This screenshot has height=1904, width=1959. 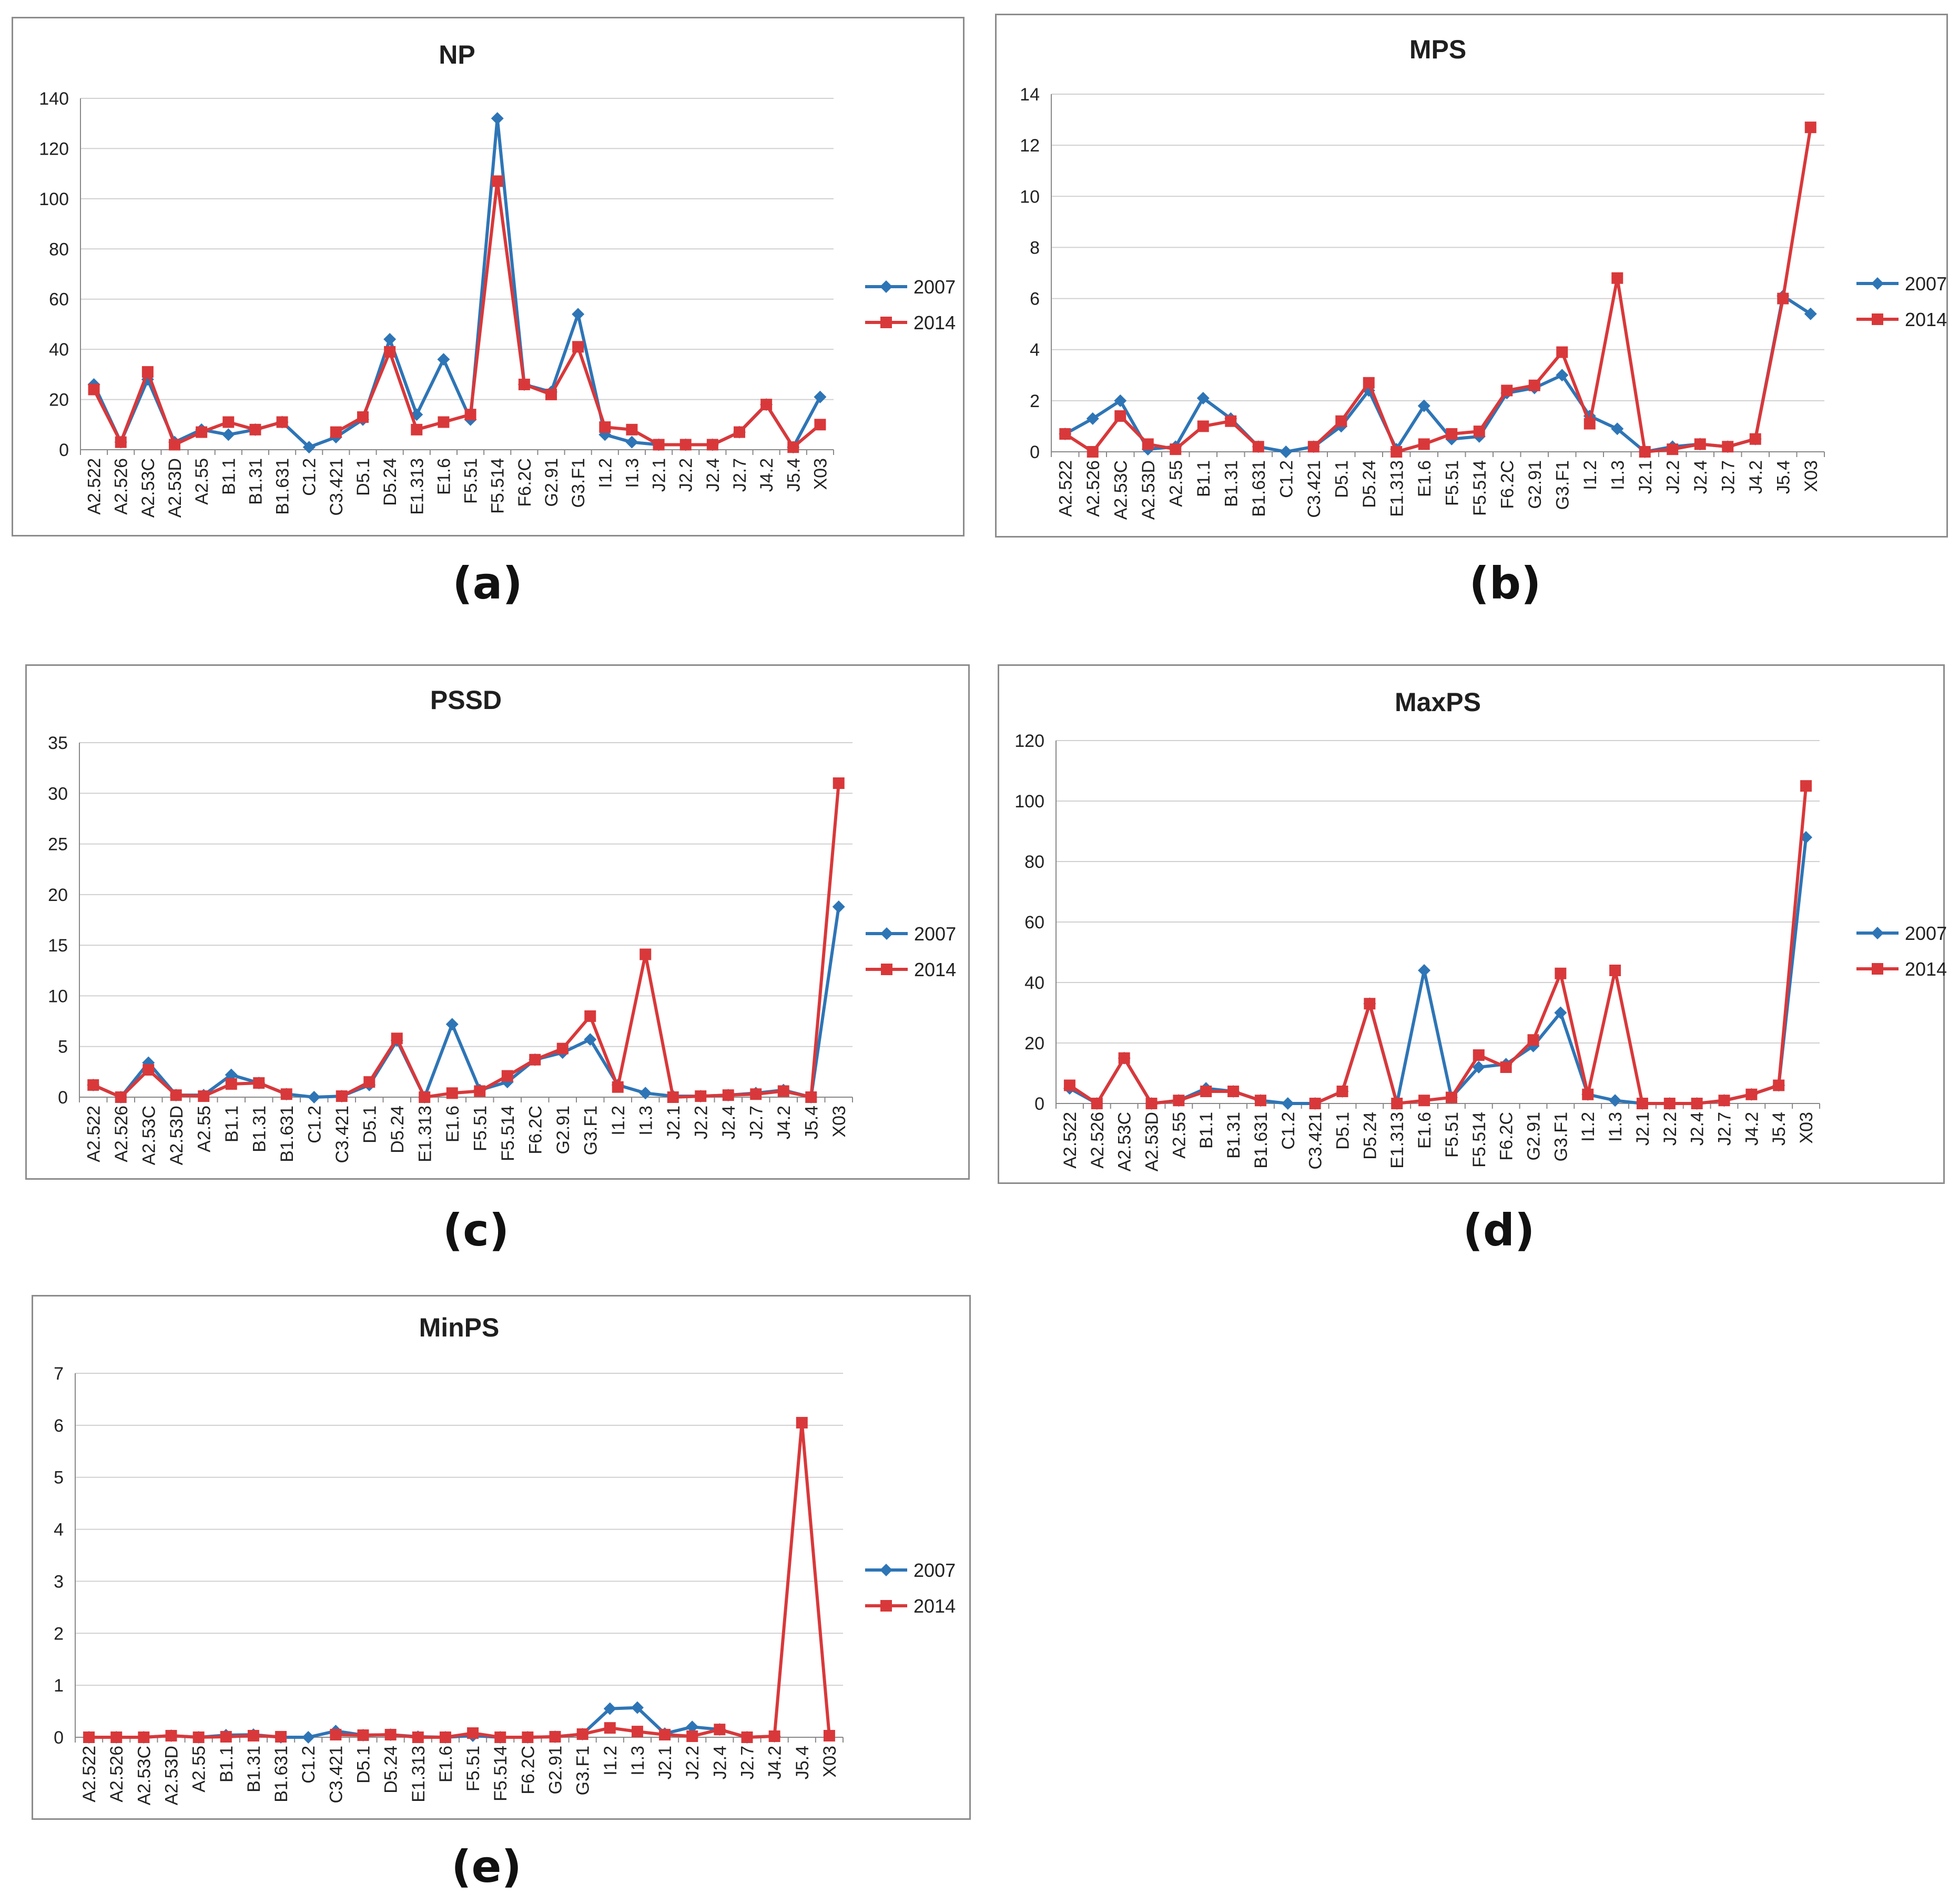 I want to click on x-tick-label: B1.31, so click(x=1234, y=1135).